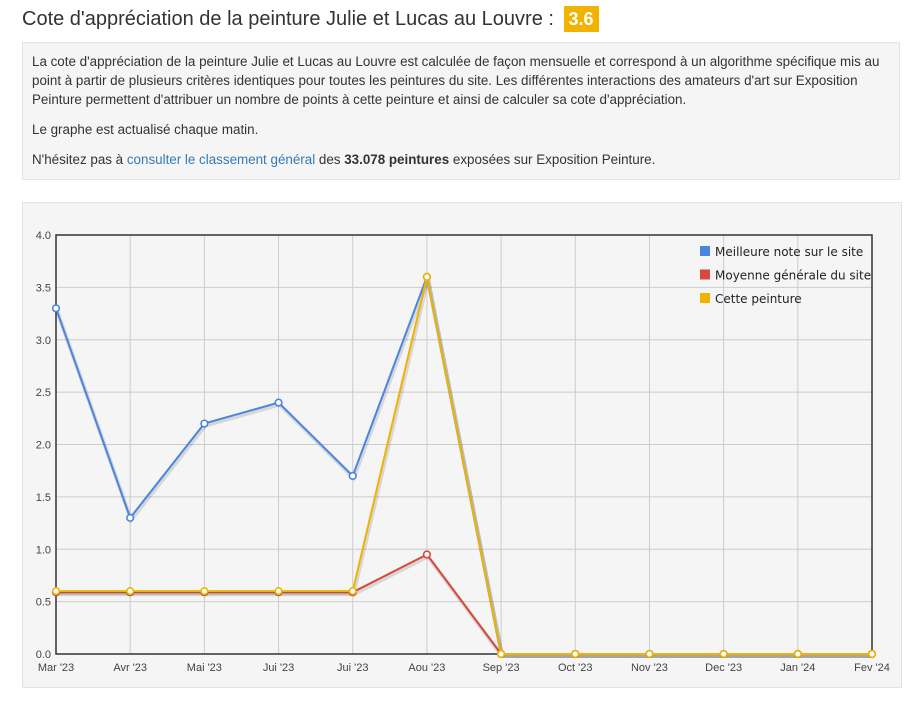 This screenshot has width=918, height=712. I want to click on legend-label: Moyenne générale du site, so click(793, 276).